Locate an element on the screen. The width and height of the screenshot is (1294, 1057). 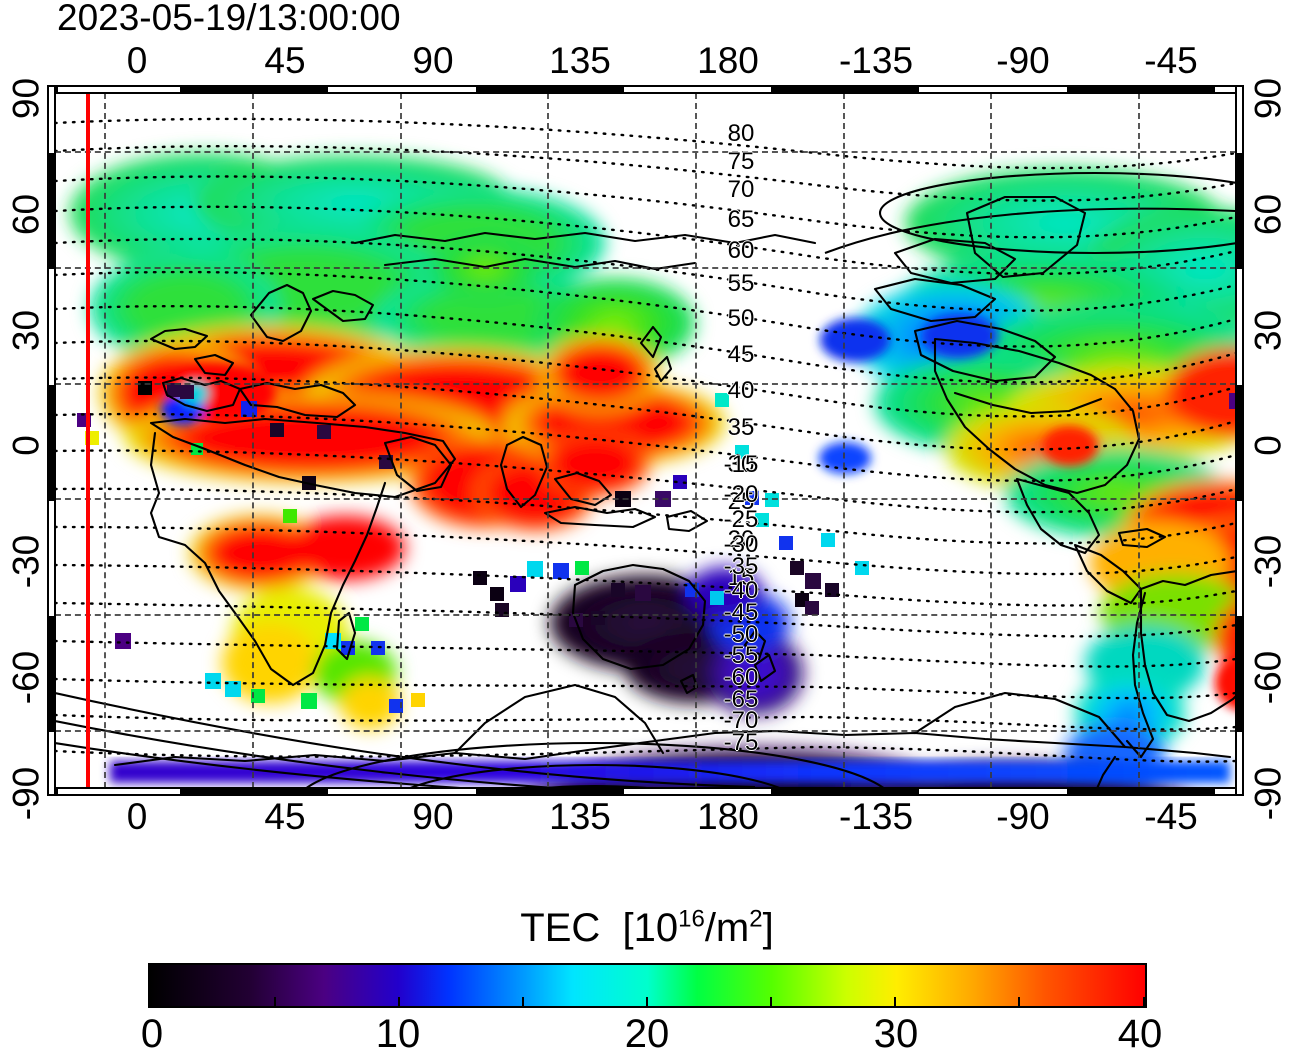
y-tick-label-left: -30 is located at coordinates (26, 561).